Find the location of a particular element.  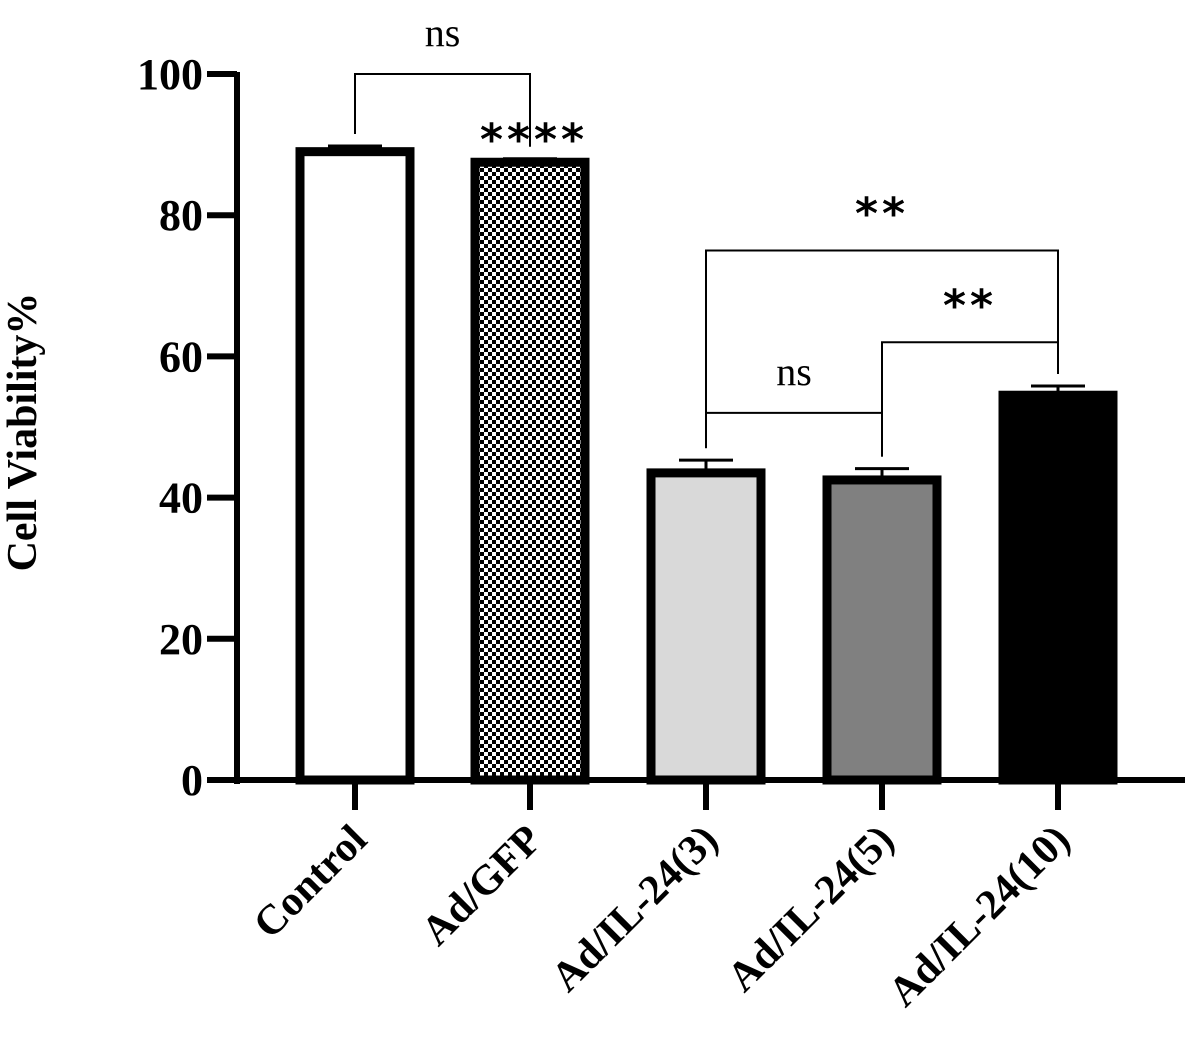

x-tick-label: Ad/IL-24(3) is located at coordinates (635, 909).